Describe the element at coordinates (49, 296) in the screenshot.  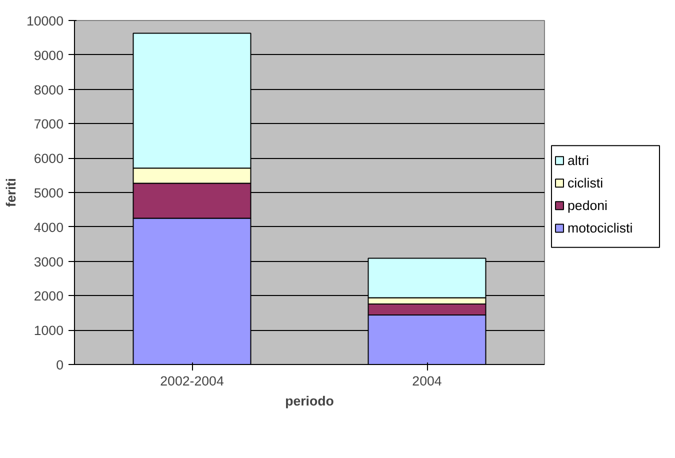
I see `y-tick-label: 2000` at that location.